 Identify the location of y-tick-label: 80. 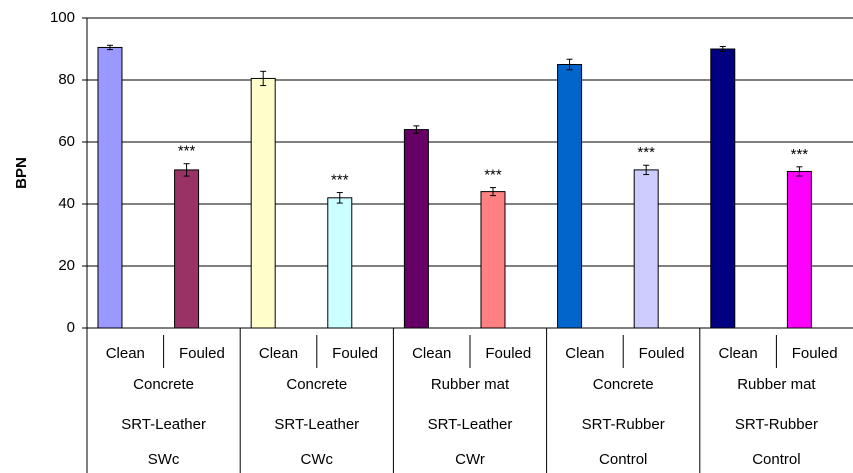
(66, 79).